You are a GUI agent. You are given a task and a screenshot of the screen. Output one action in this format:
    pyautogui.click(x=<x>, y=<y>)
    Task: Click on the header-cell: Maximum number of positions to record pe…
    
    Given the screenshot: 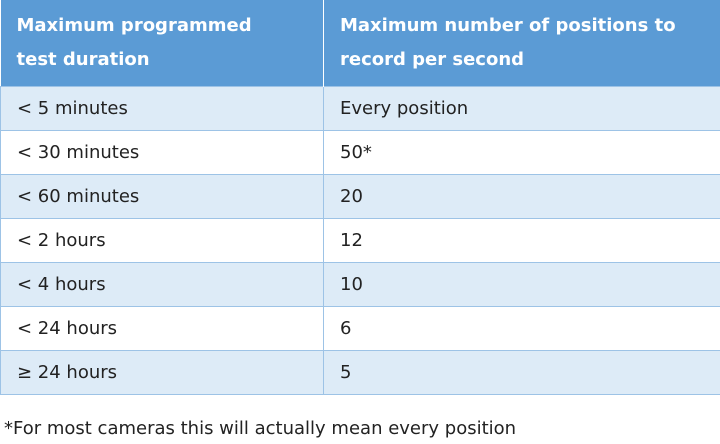 What is the action you would take?
    pyautogui.click(x=521, y=43)
    